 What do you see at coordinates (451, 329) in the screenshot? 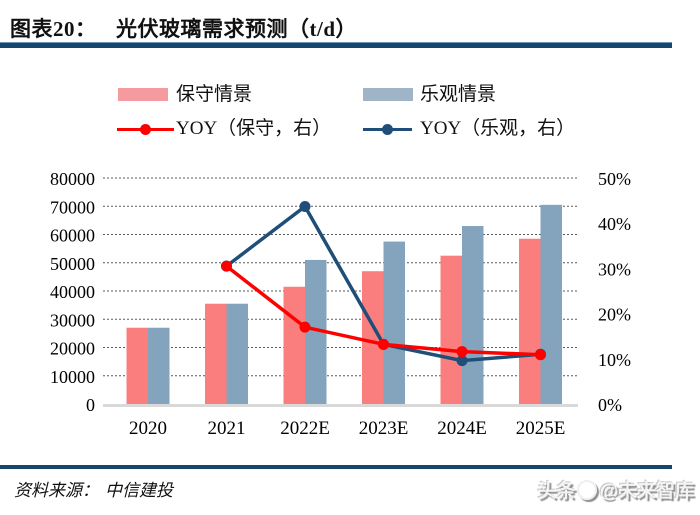
I see `bar-conservative-2024E` at bounding box center [451, 329].